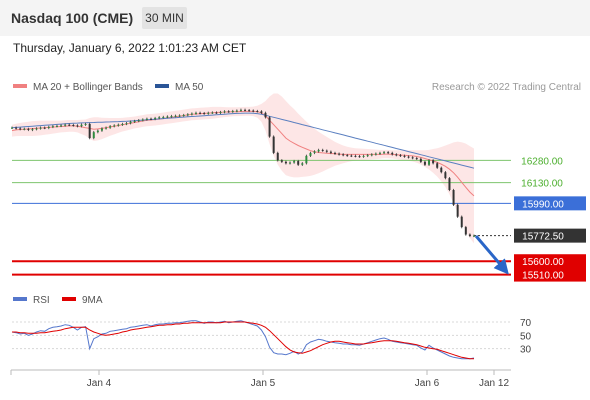 The height and width of the screenshot is (400, 590). Describe the element at coordinates (494, 383) in the screenshot. I see `x-axis-label: Jan 12` at that location.